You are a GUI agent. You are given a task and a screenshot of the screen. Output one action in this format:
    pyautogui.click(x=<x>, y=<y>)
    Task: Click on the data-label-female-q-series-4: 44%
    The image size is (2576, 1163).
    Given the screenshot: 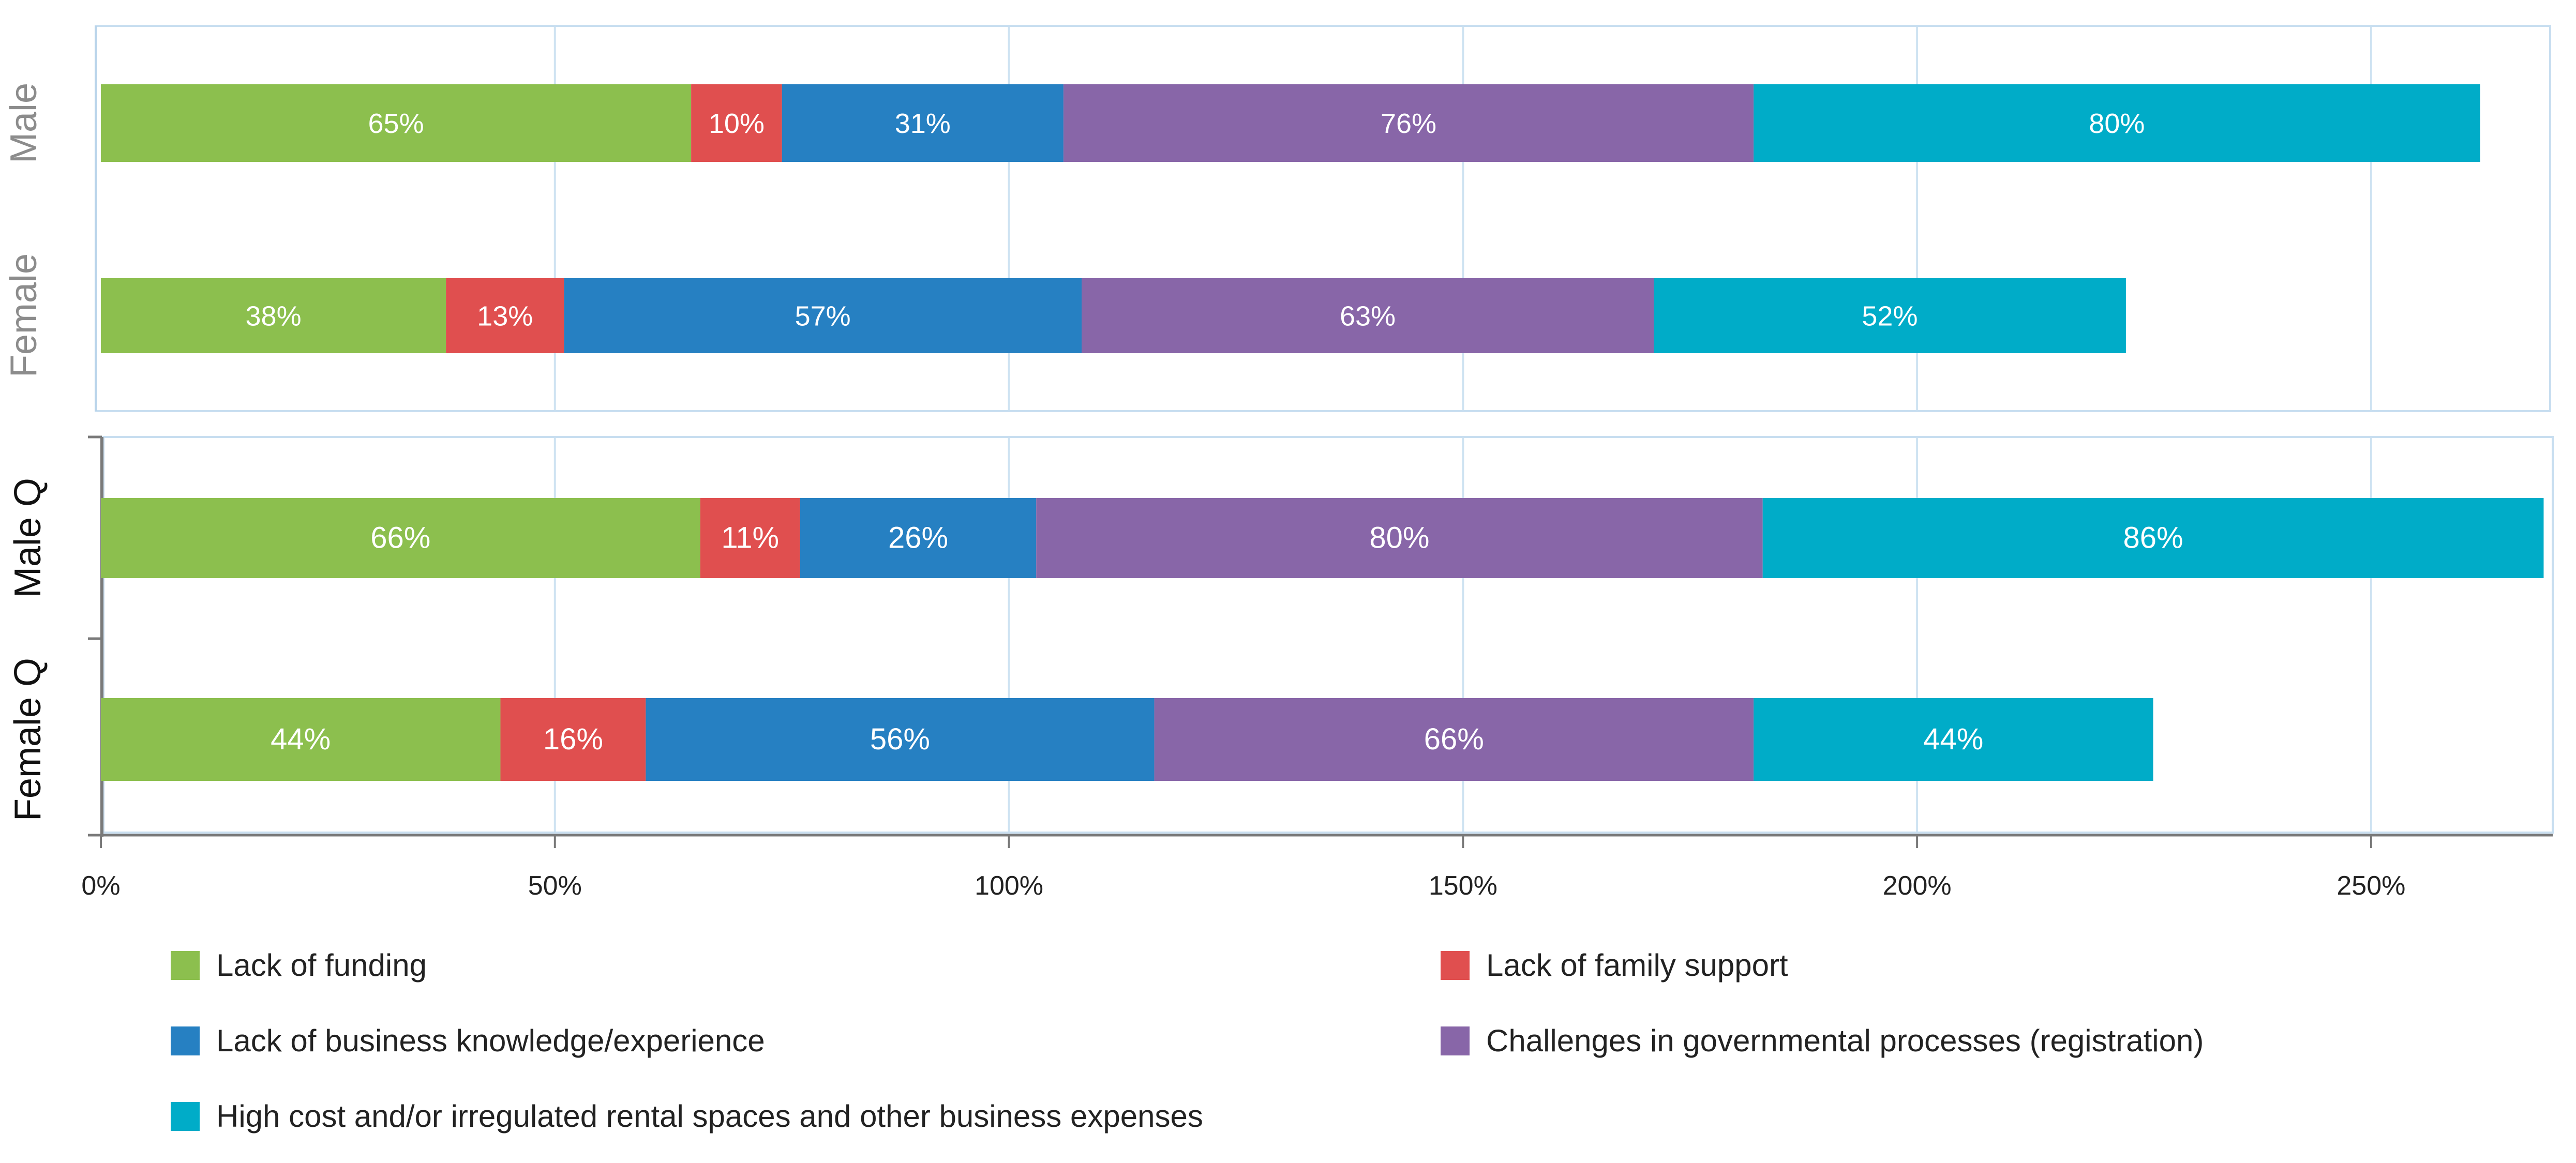 What is the action you would take?
    pyautogui.click(x=1953, y=739)
    